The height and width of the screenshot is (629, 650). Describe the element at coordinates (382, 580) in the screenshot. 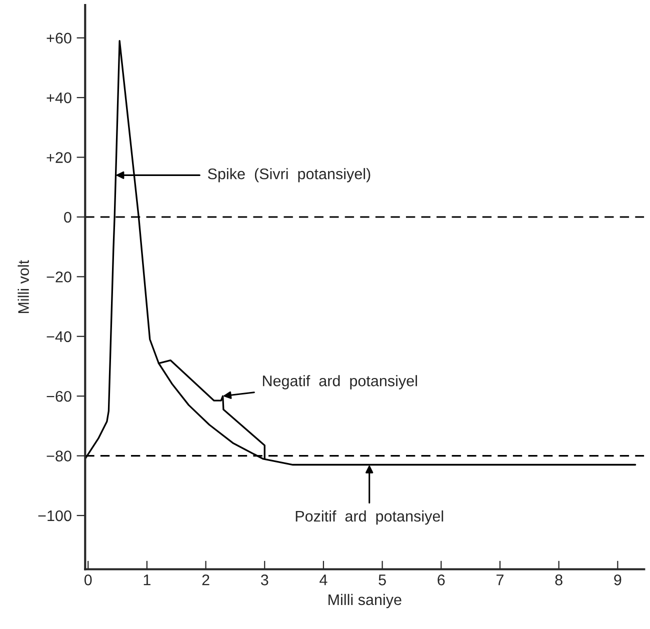

I see `x-tick-label: 5` at that location.